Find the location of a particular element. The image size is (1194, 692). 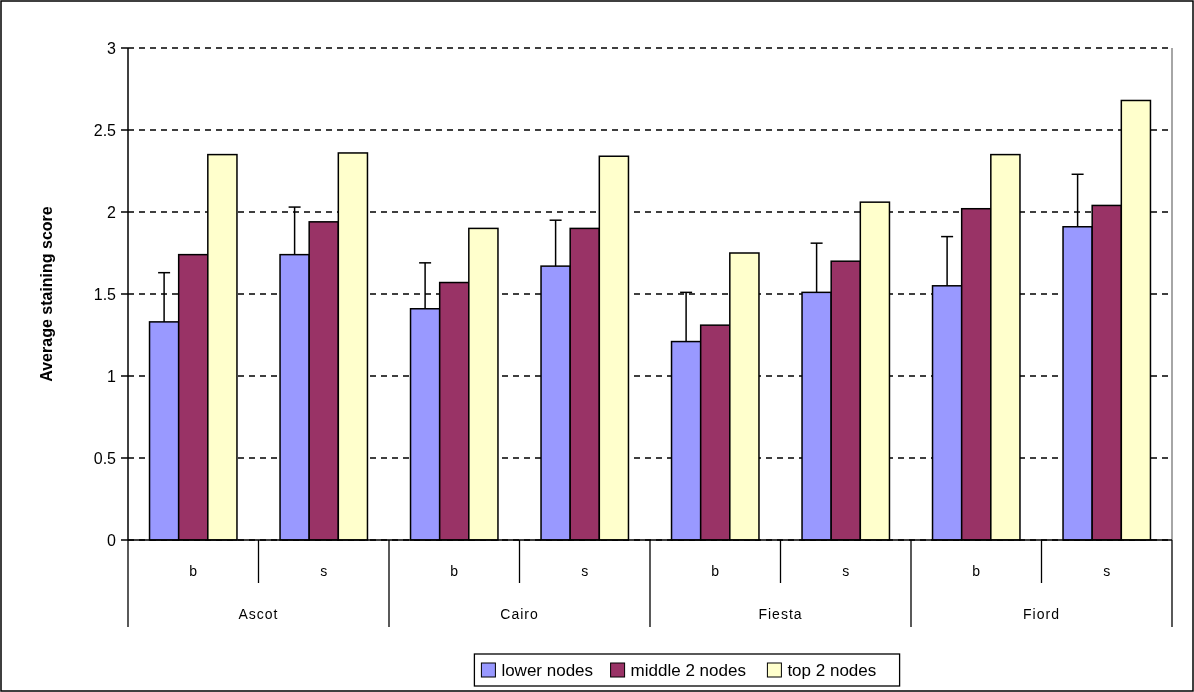

text: Cairo is located at coordinates (519, 614).